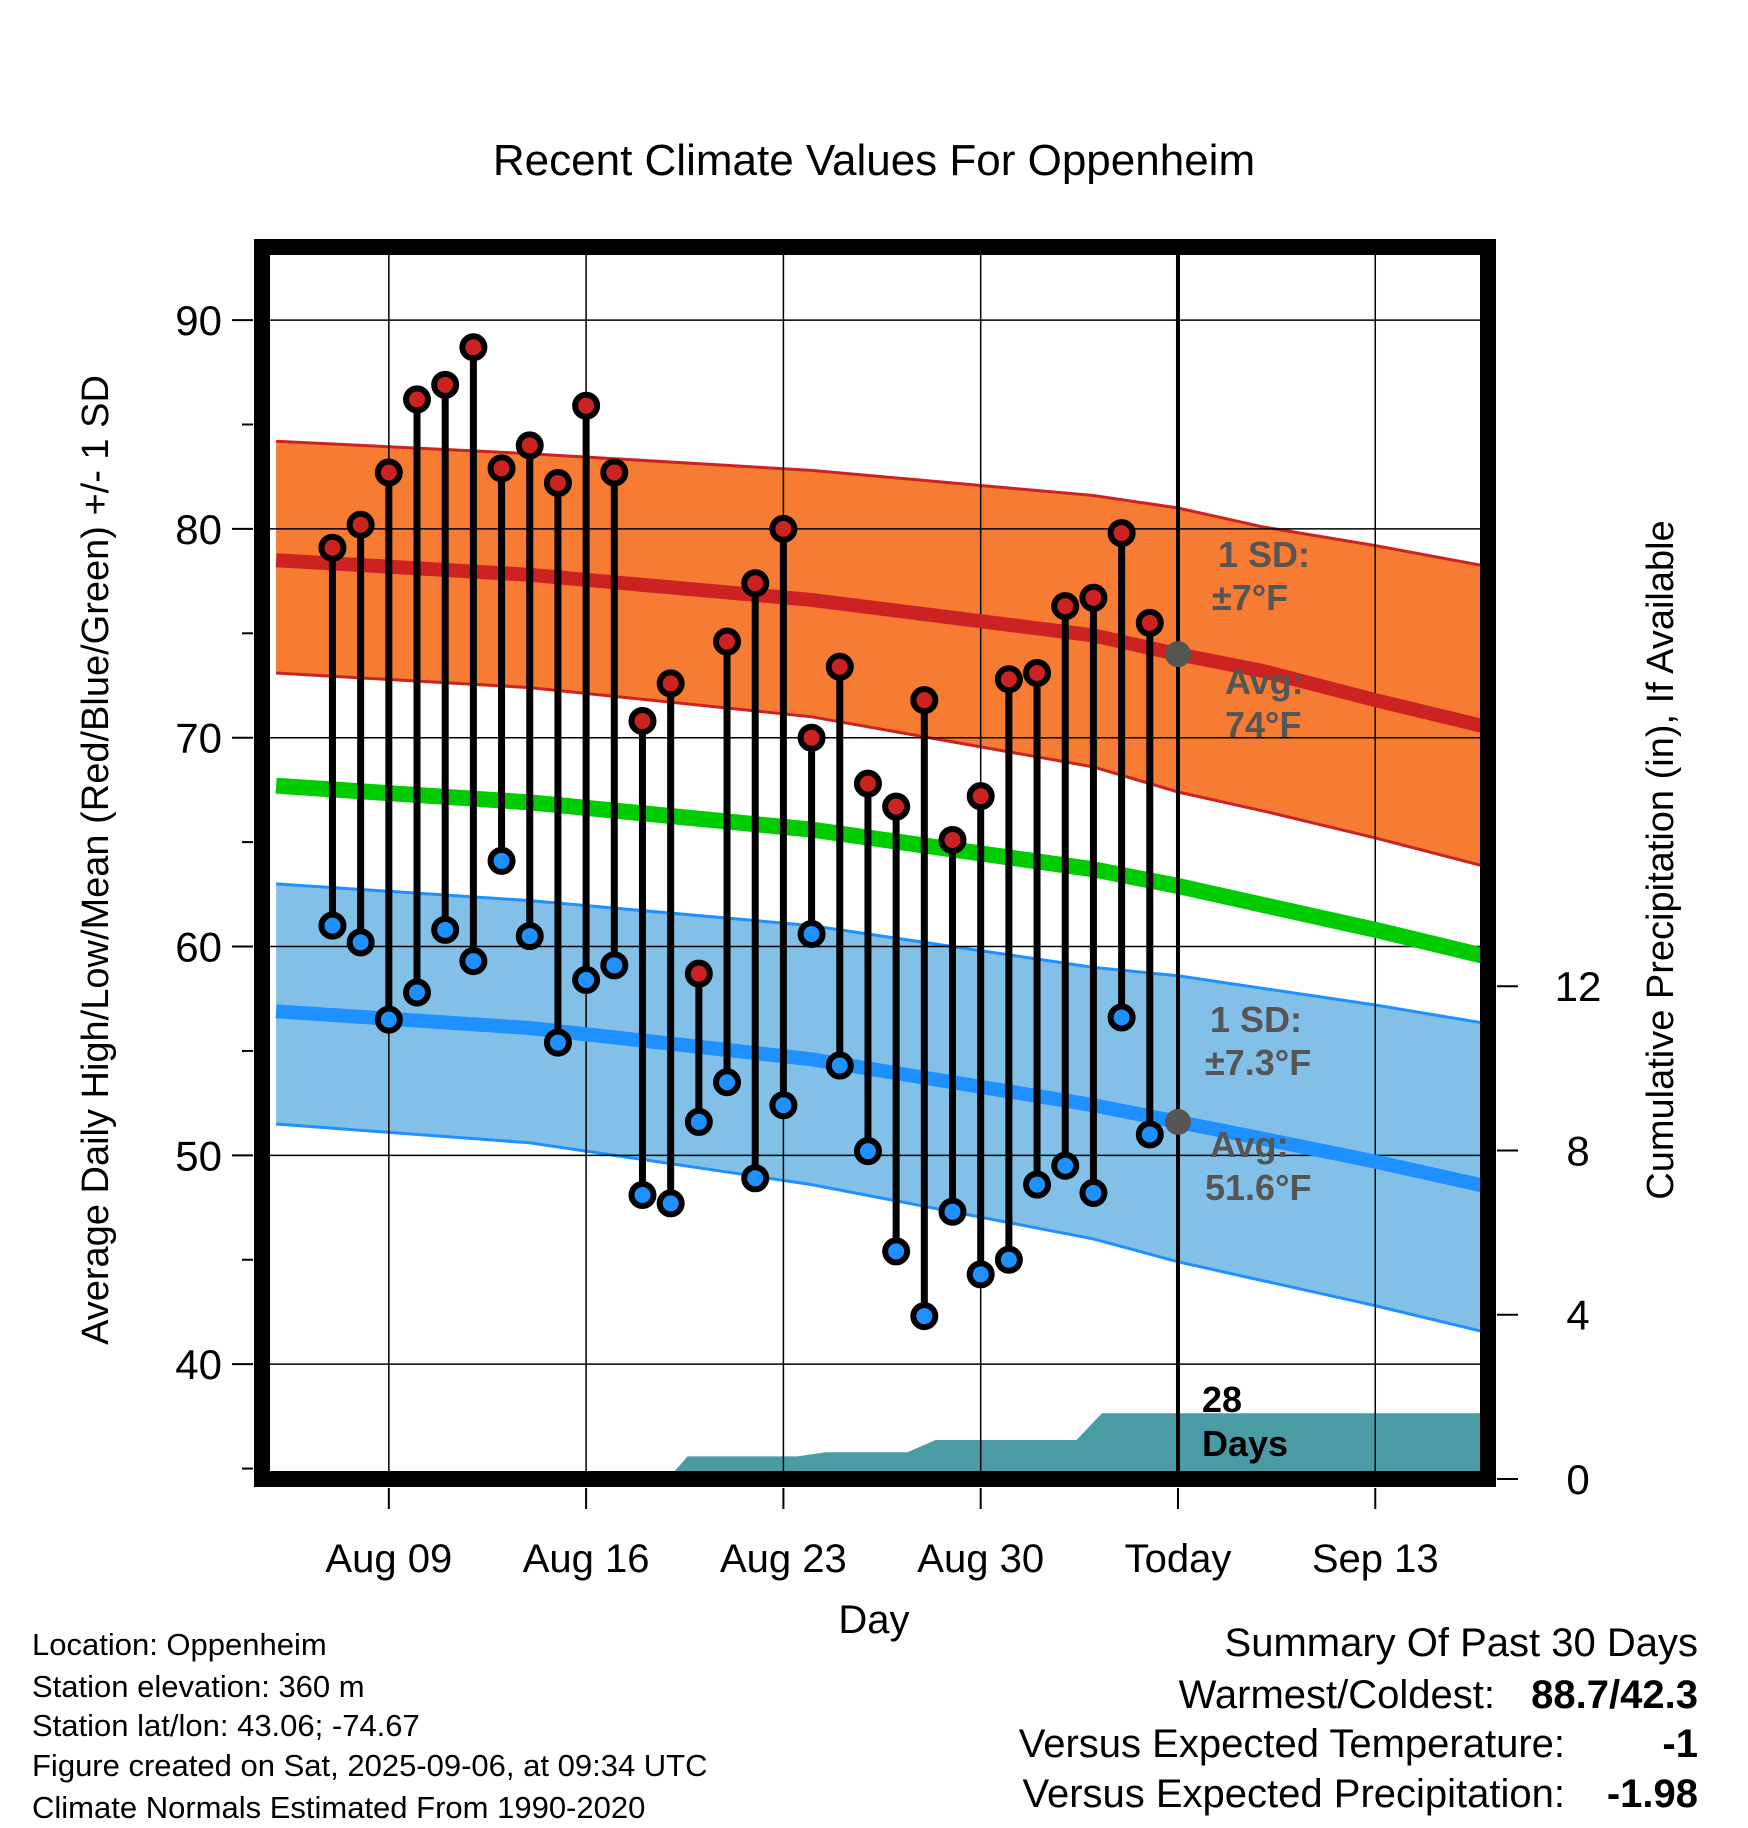  What do you see at coordinates (1258, 1187) in the screenshot?
I see `low-avg-value: 51.6°F` at bounding box center [1258, 1187].